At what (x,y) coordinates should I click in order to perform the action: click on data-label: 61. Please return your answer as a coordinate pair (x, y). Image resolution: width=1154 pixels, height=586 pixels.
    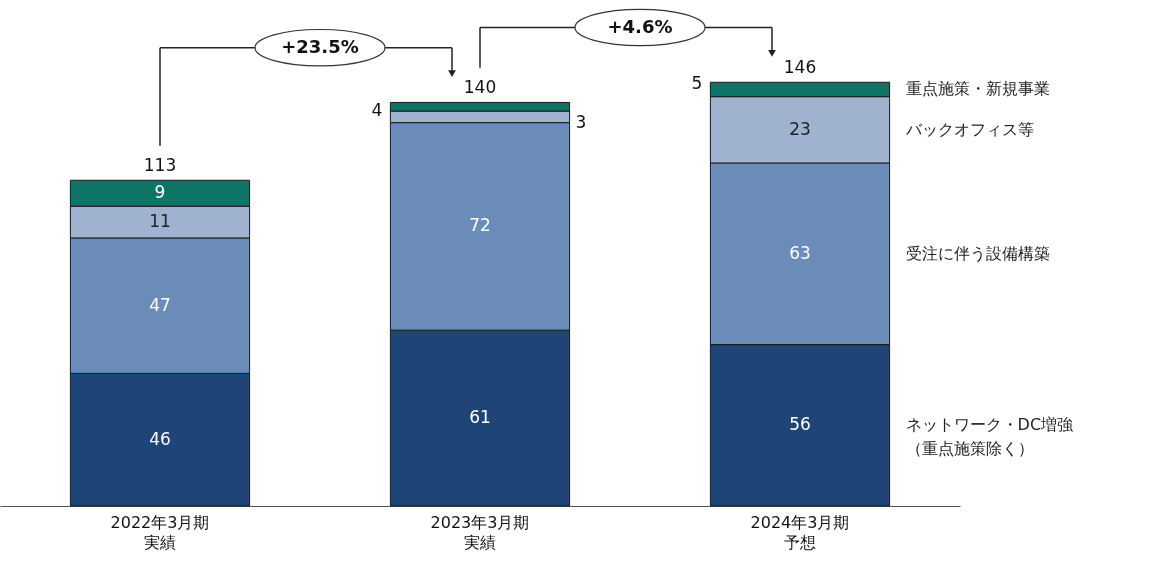
    Looking at the image, I should click on (480, 417).